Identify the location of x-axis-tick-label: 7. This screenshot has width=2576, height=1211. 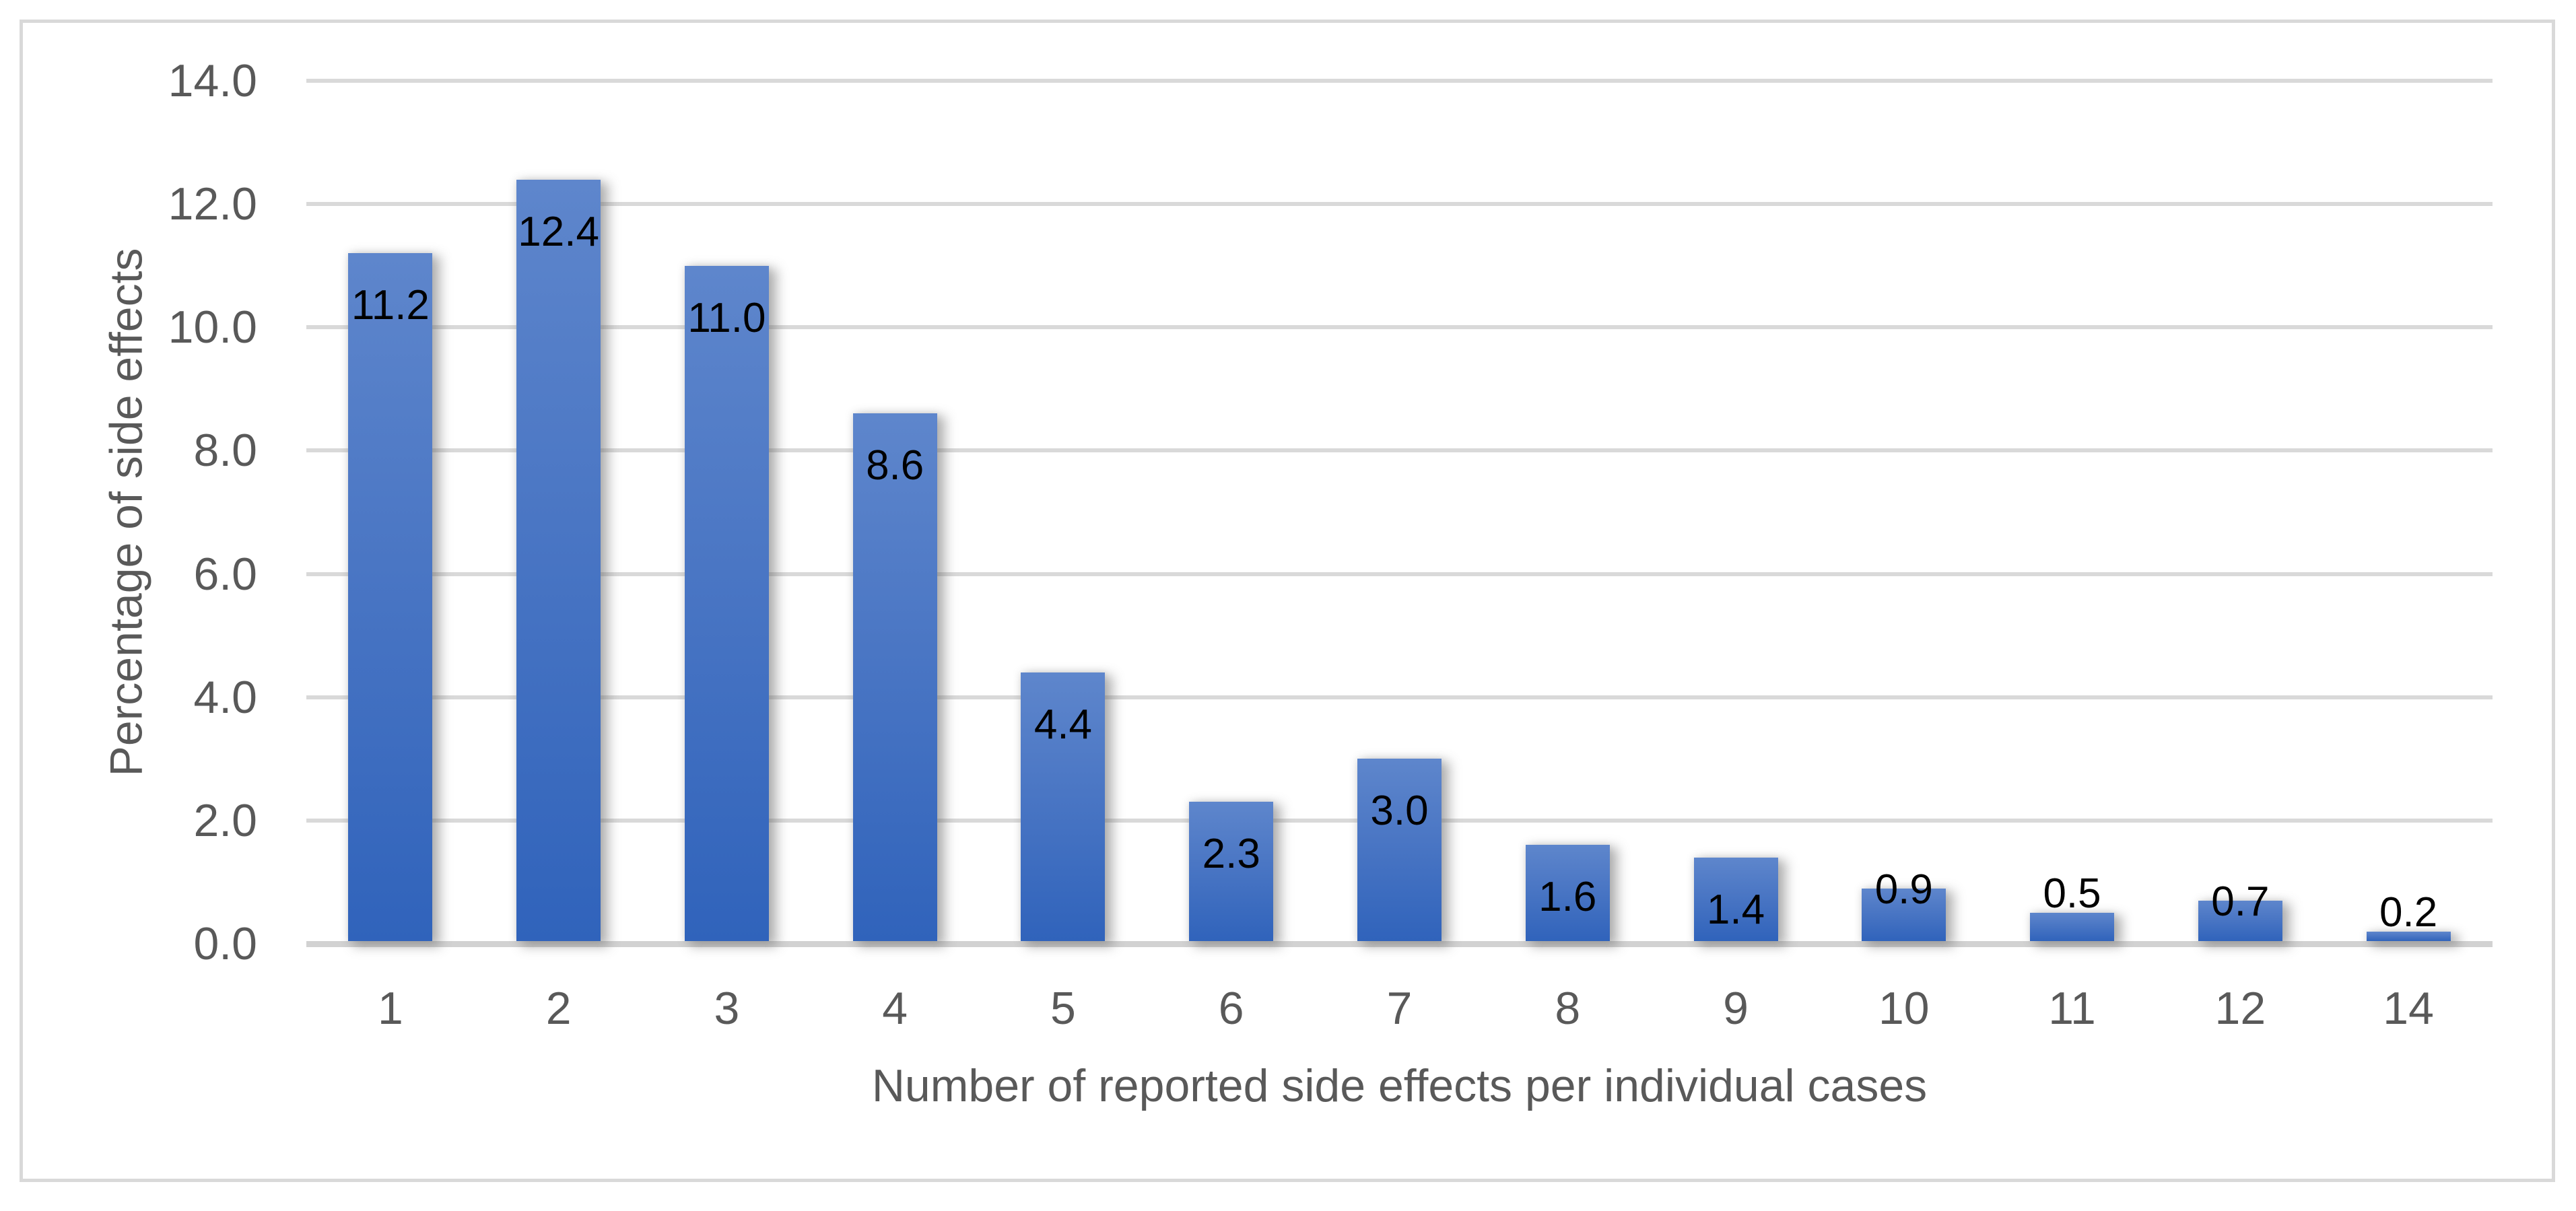
(1399, 1009).